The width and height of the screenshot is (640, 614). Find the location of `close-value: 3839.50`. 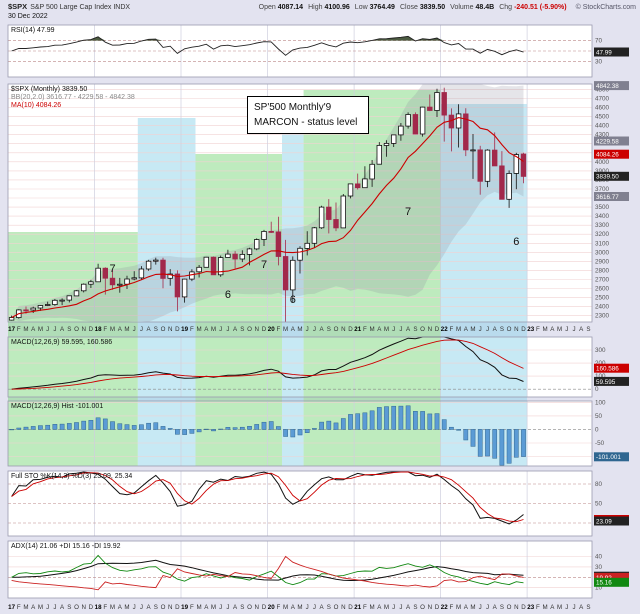

close-value: 3839.50 is located at coordinates (432, 7).